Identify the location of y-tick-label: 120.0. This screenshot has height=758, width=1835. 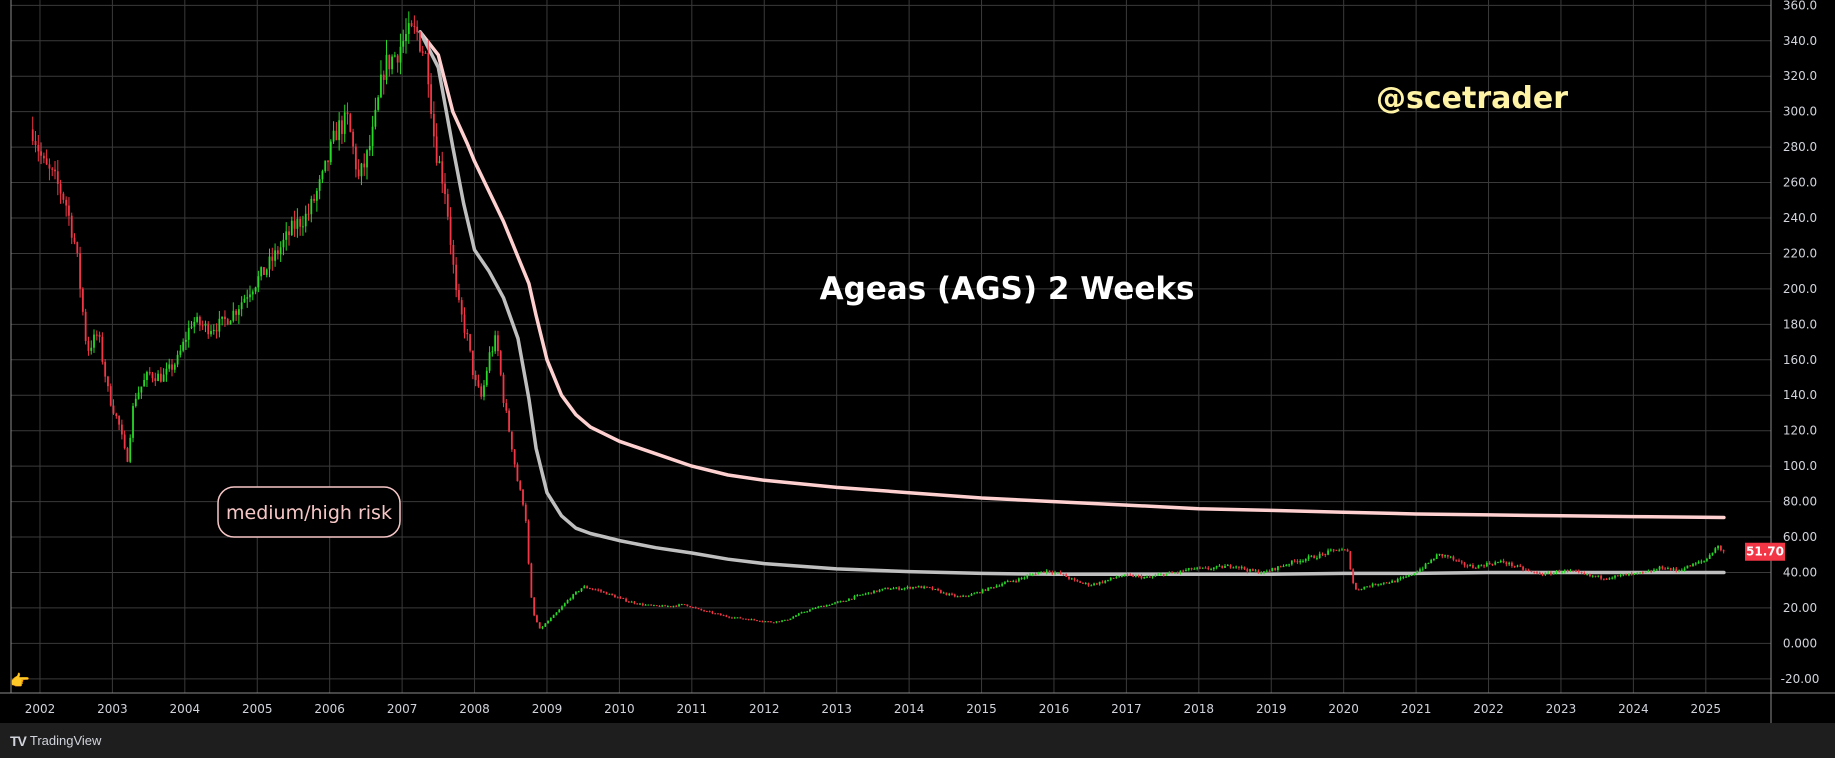
(1800, 431).